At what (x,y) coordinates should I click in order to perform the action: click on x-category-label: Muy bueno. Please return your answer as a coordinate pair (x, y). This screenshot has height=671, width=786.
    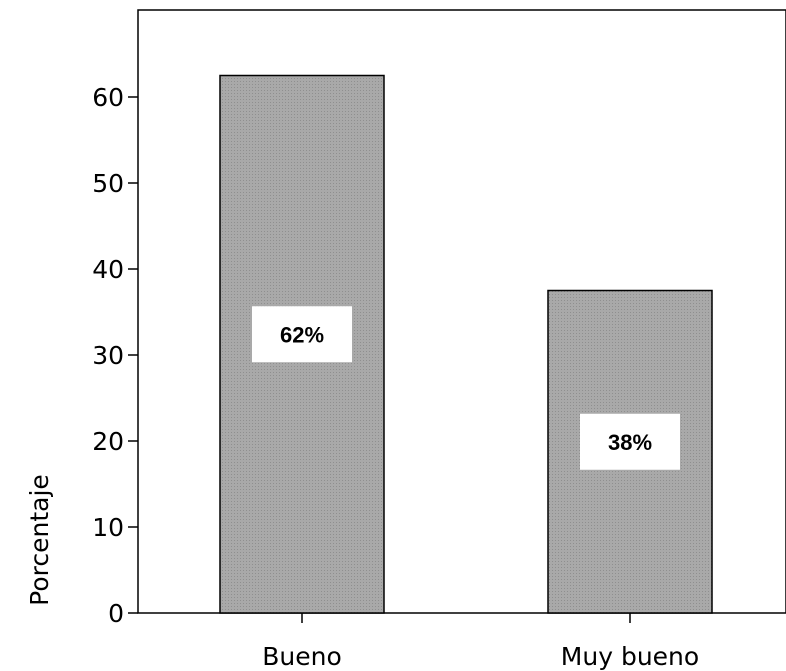
    Looking at the image, I should click on (630, 656).